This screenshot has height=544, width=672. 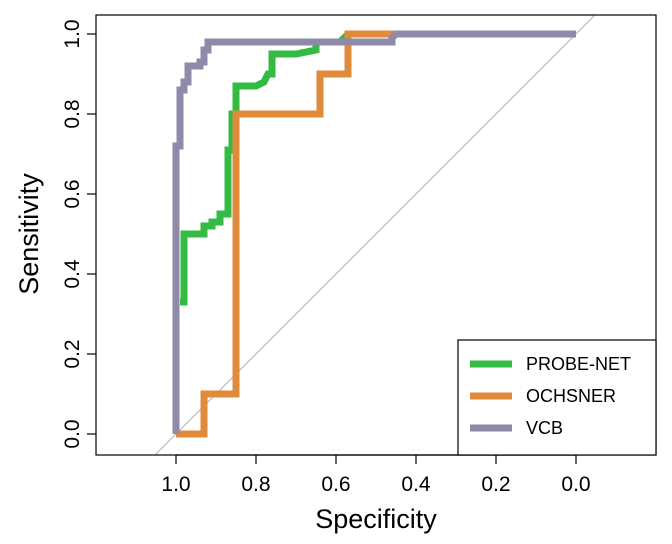 I want to click on y-tick-label: 0.4, so click(x=72, y=274).